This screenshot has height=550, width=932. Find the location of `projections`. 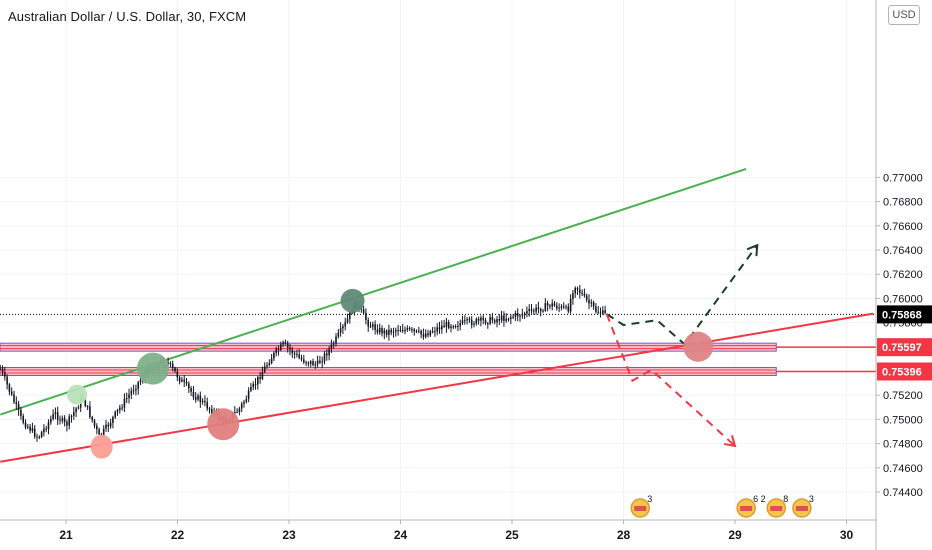

projections is located at coordinates (682, 345).